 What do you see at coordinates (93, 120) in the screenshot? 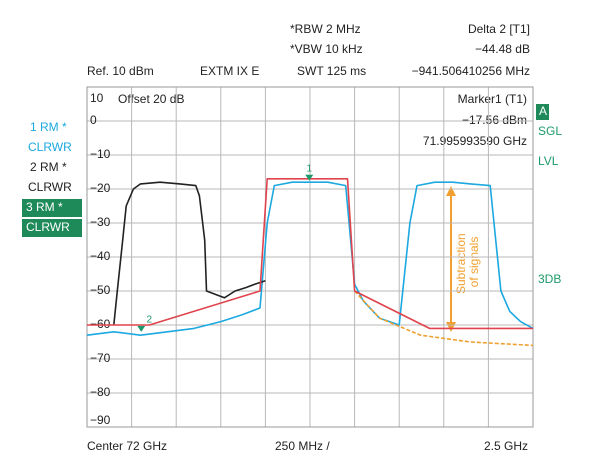
I see `y-tick-label: 0` at bounding box center [93, 120].